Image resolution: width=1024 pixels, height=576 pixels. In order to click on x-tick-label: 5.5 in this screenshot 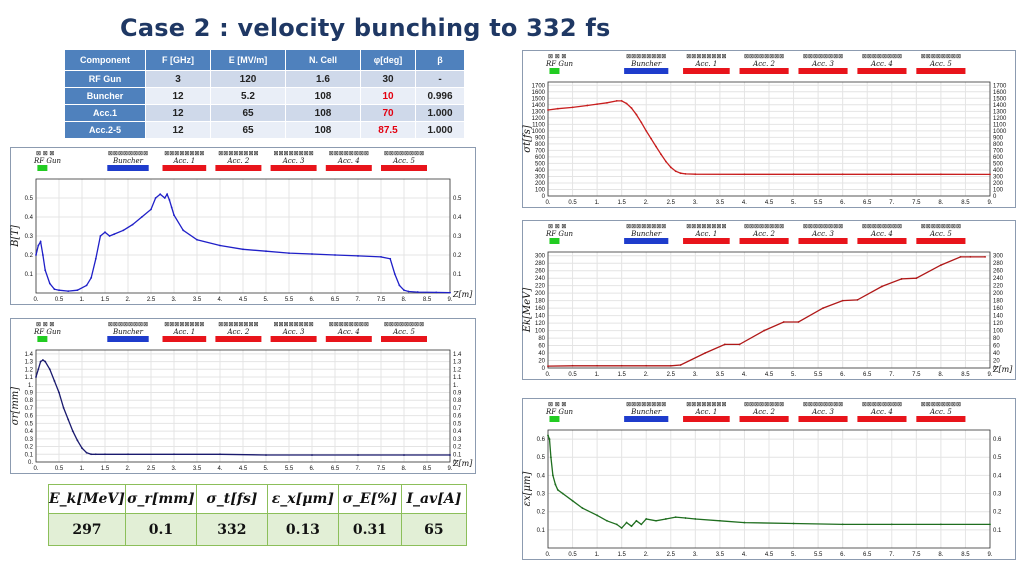, I will do `click(818, 203)`.